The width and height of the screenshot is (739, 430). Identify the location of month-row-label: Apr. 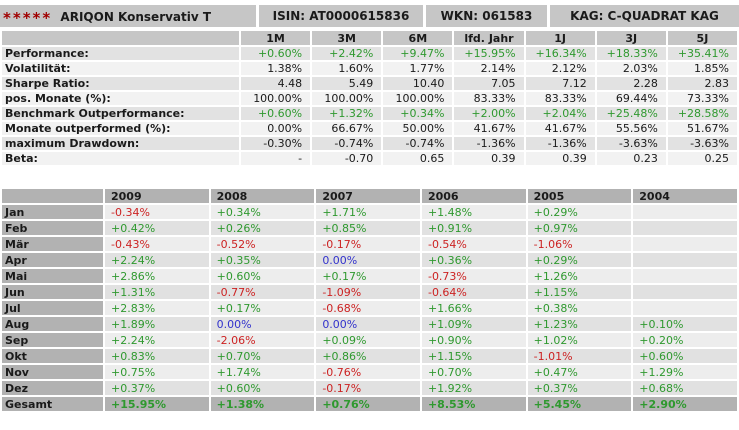
(52, 260).